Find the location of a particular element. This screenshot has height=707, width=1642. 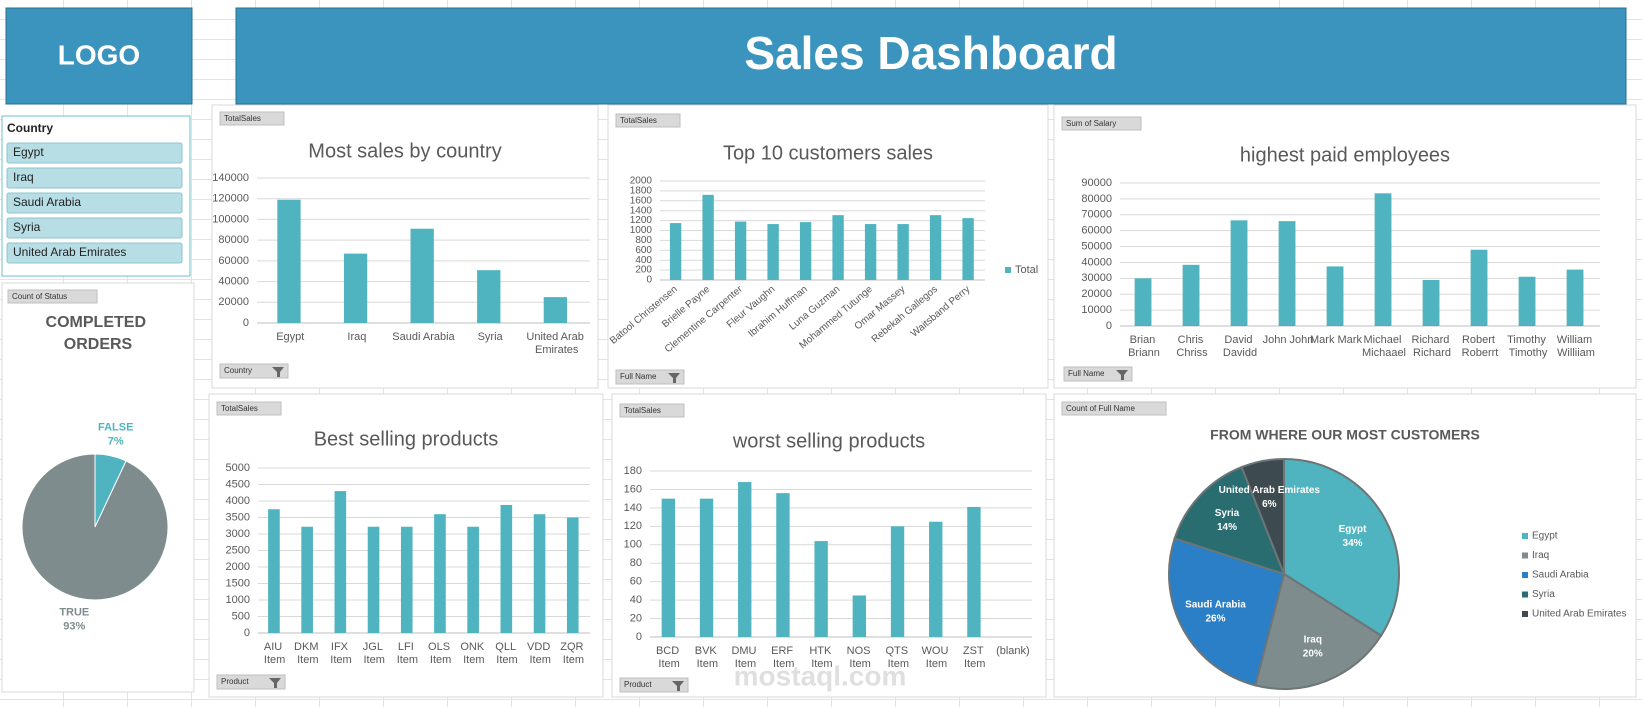

chart-panel is located at coordinates (405, 246).